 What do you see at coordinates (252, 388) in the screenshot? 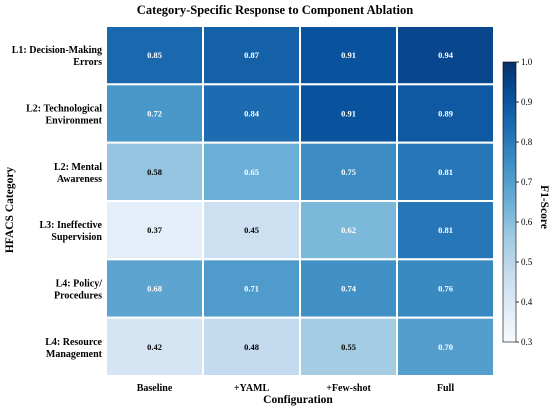
I see `x-tick-label: +YAML` at bounding box center [252, 388].